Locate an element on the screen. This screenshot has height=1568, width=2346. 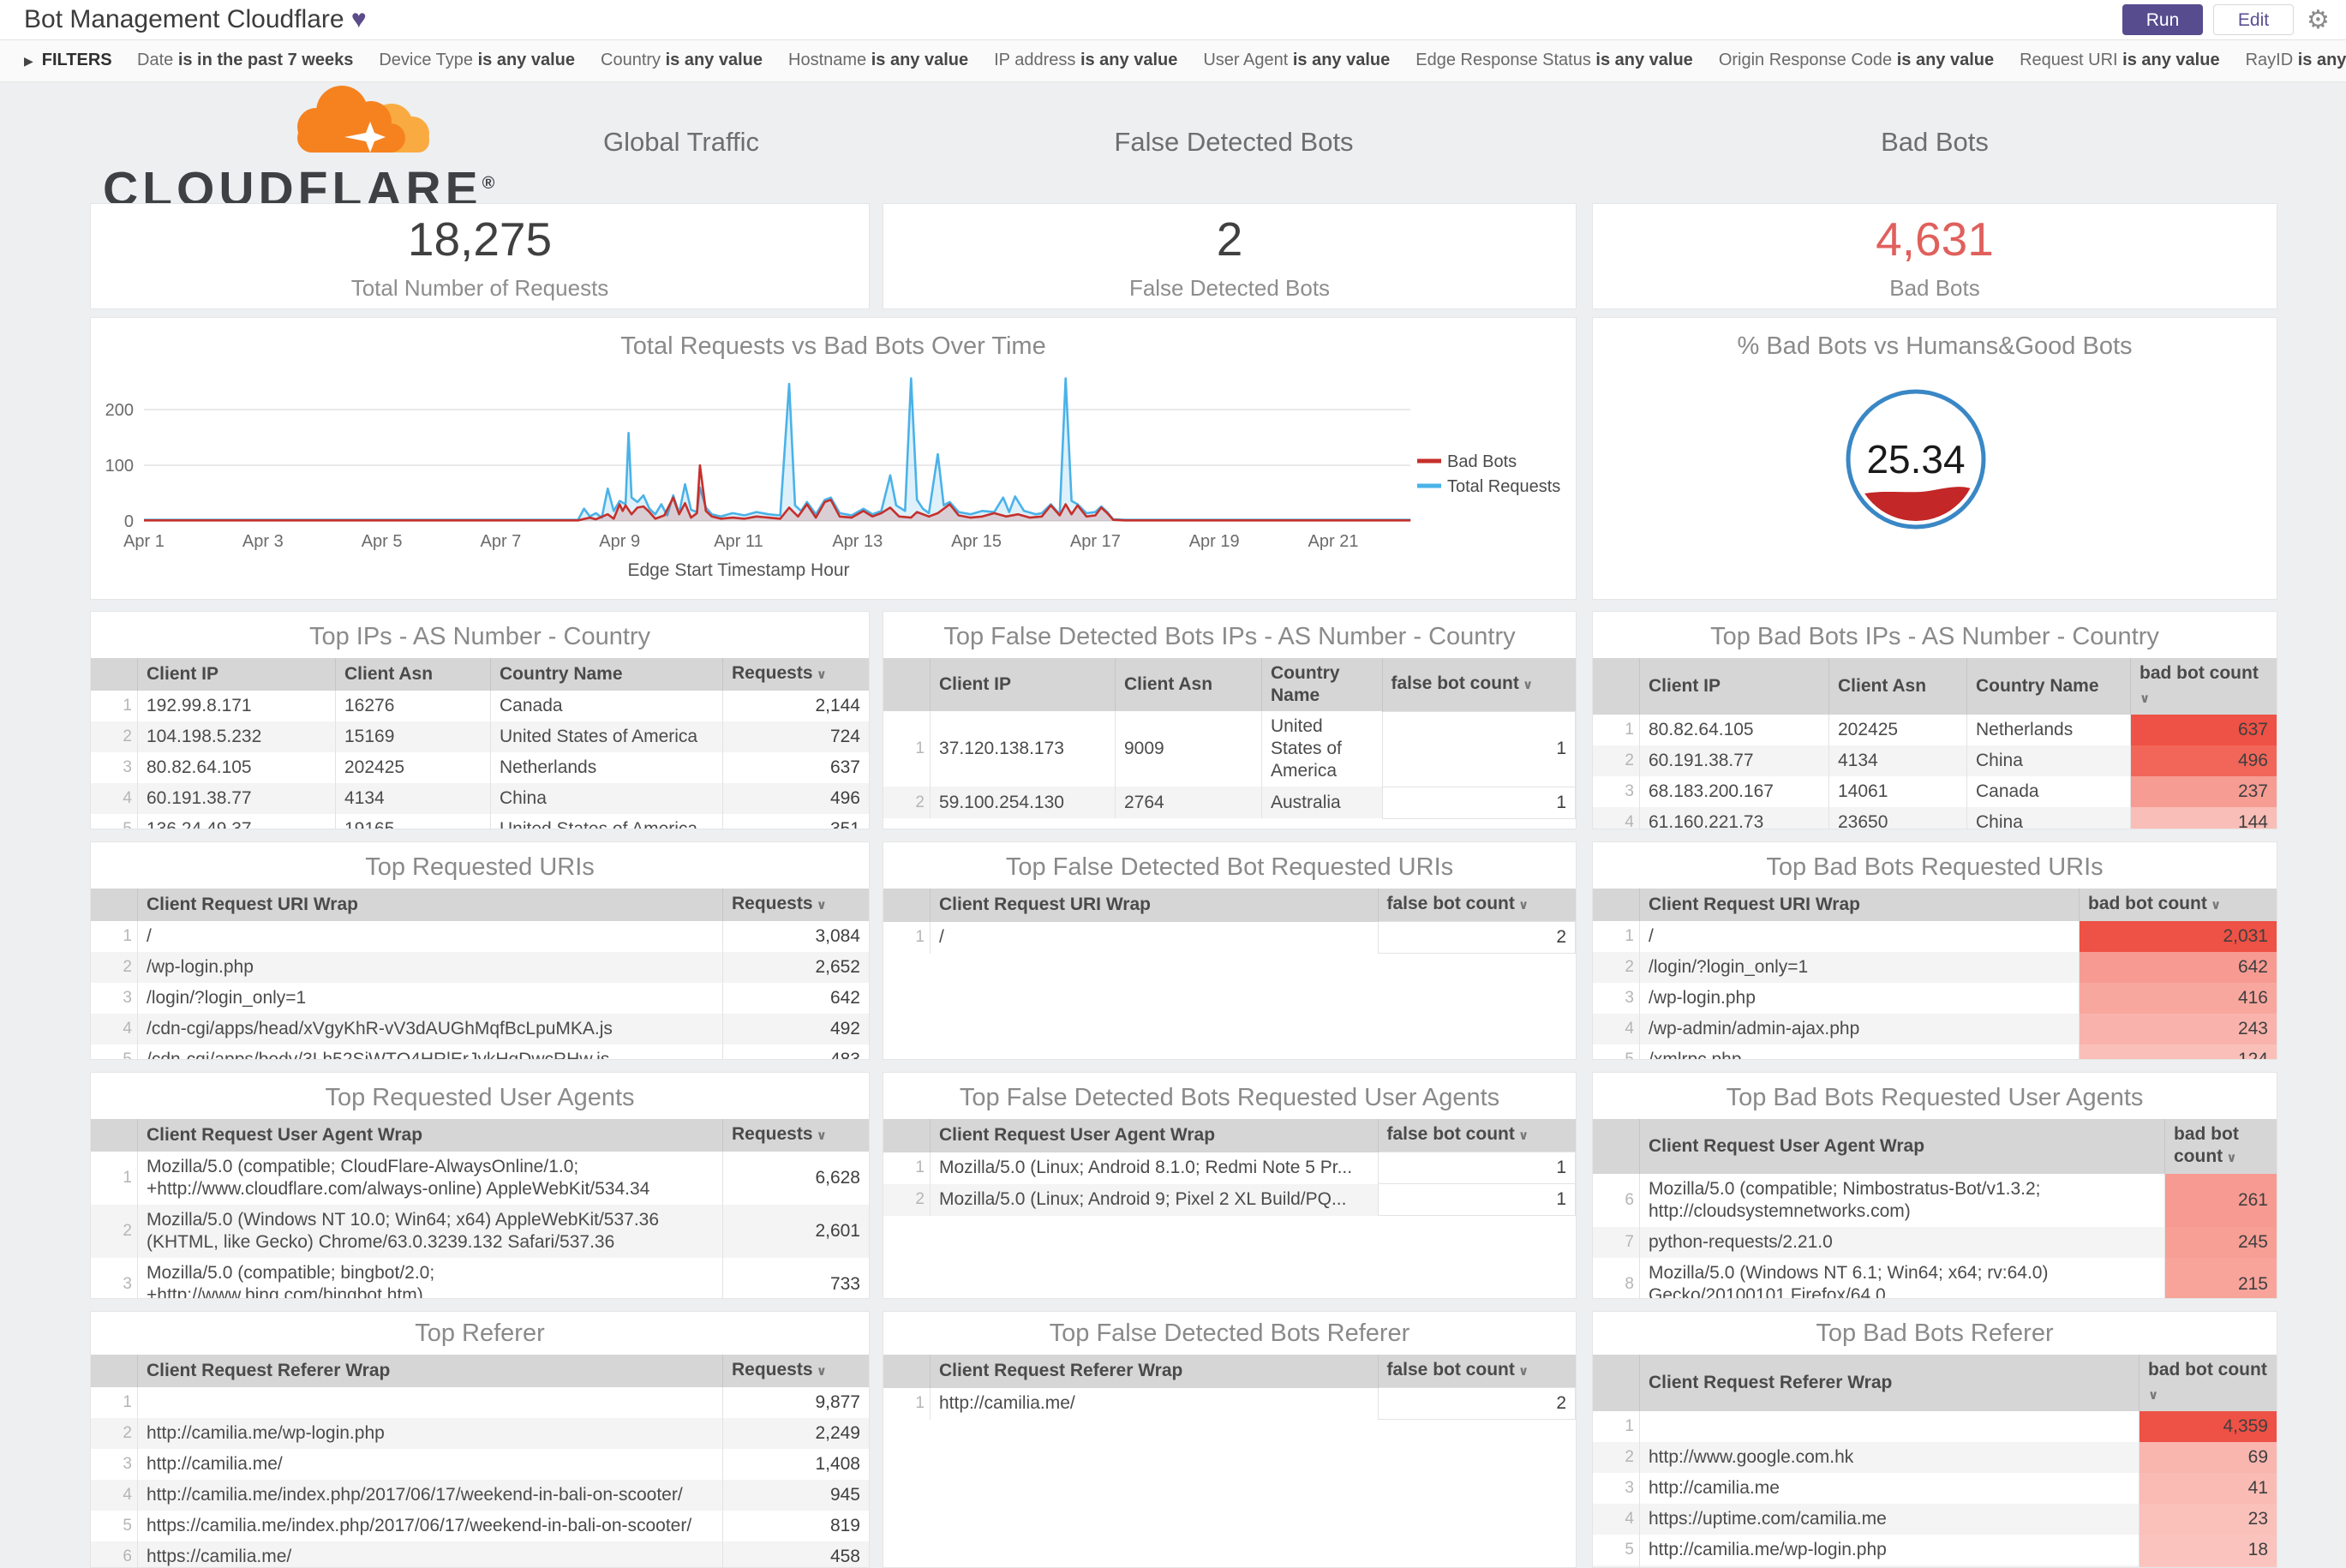
cell: 192.99.8.171 is located at coordinates (236, 706).